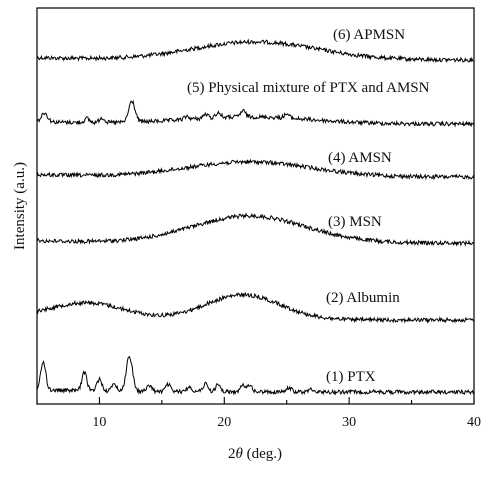  I want to click on x-tick-label: 10, so click(99, 422).